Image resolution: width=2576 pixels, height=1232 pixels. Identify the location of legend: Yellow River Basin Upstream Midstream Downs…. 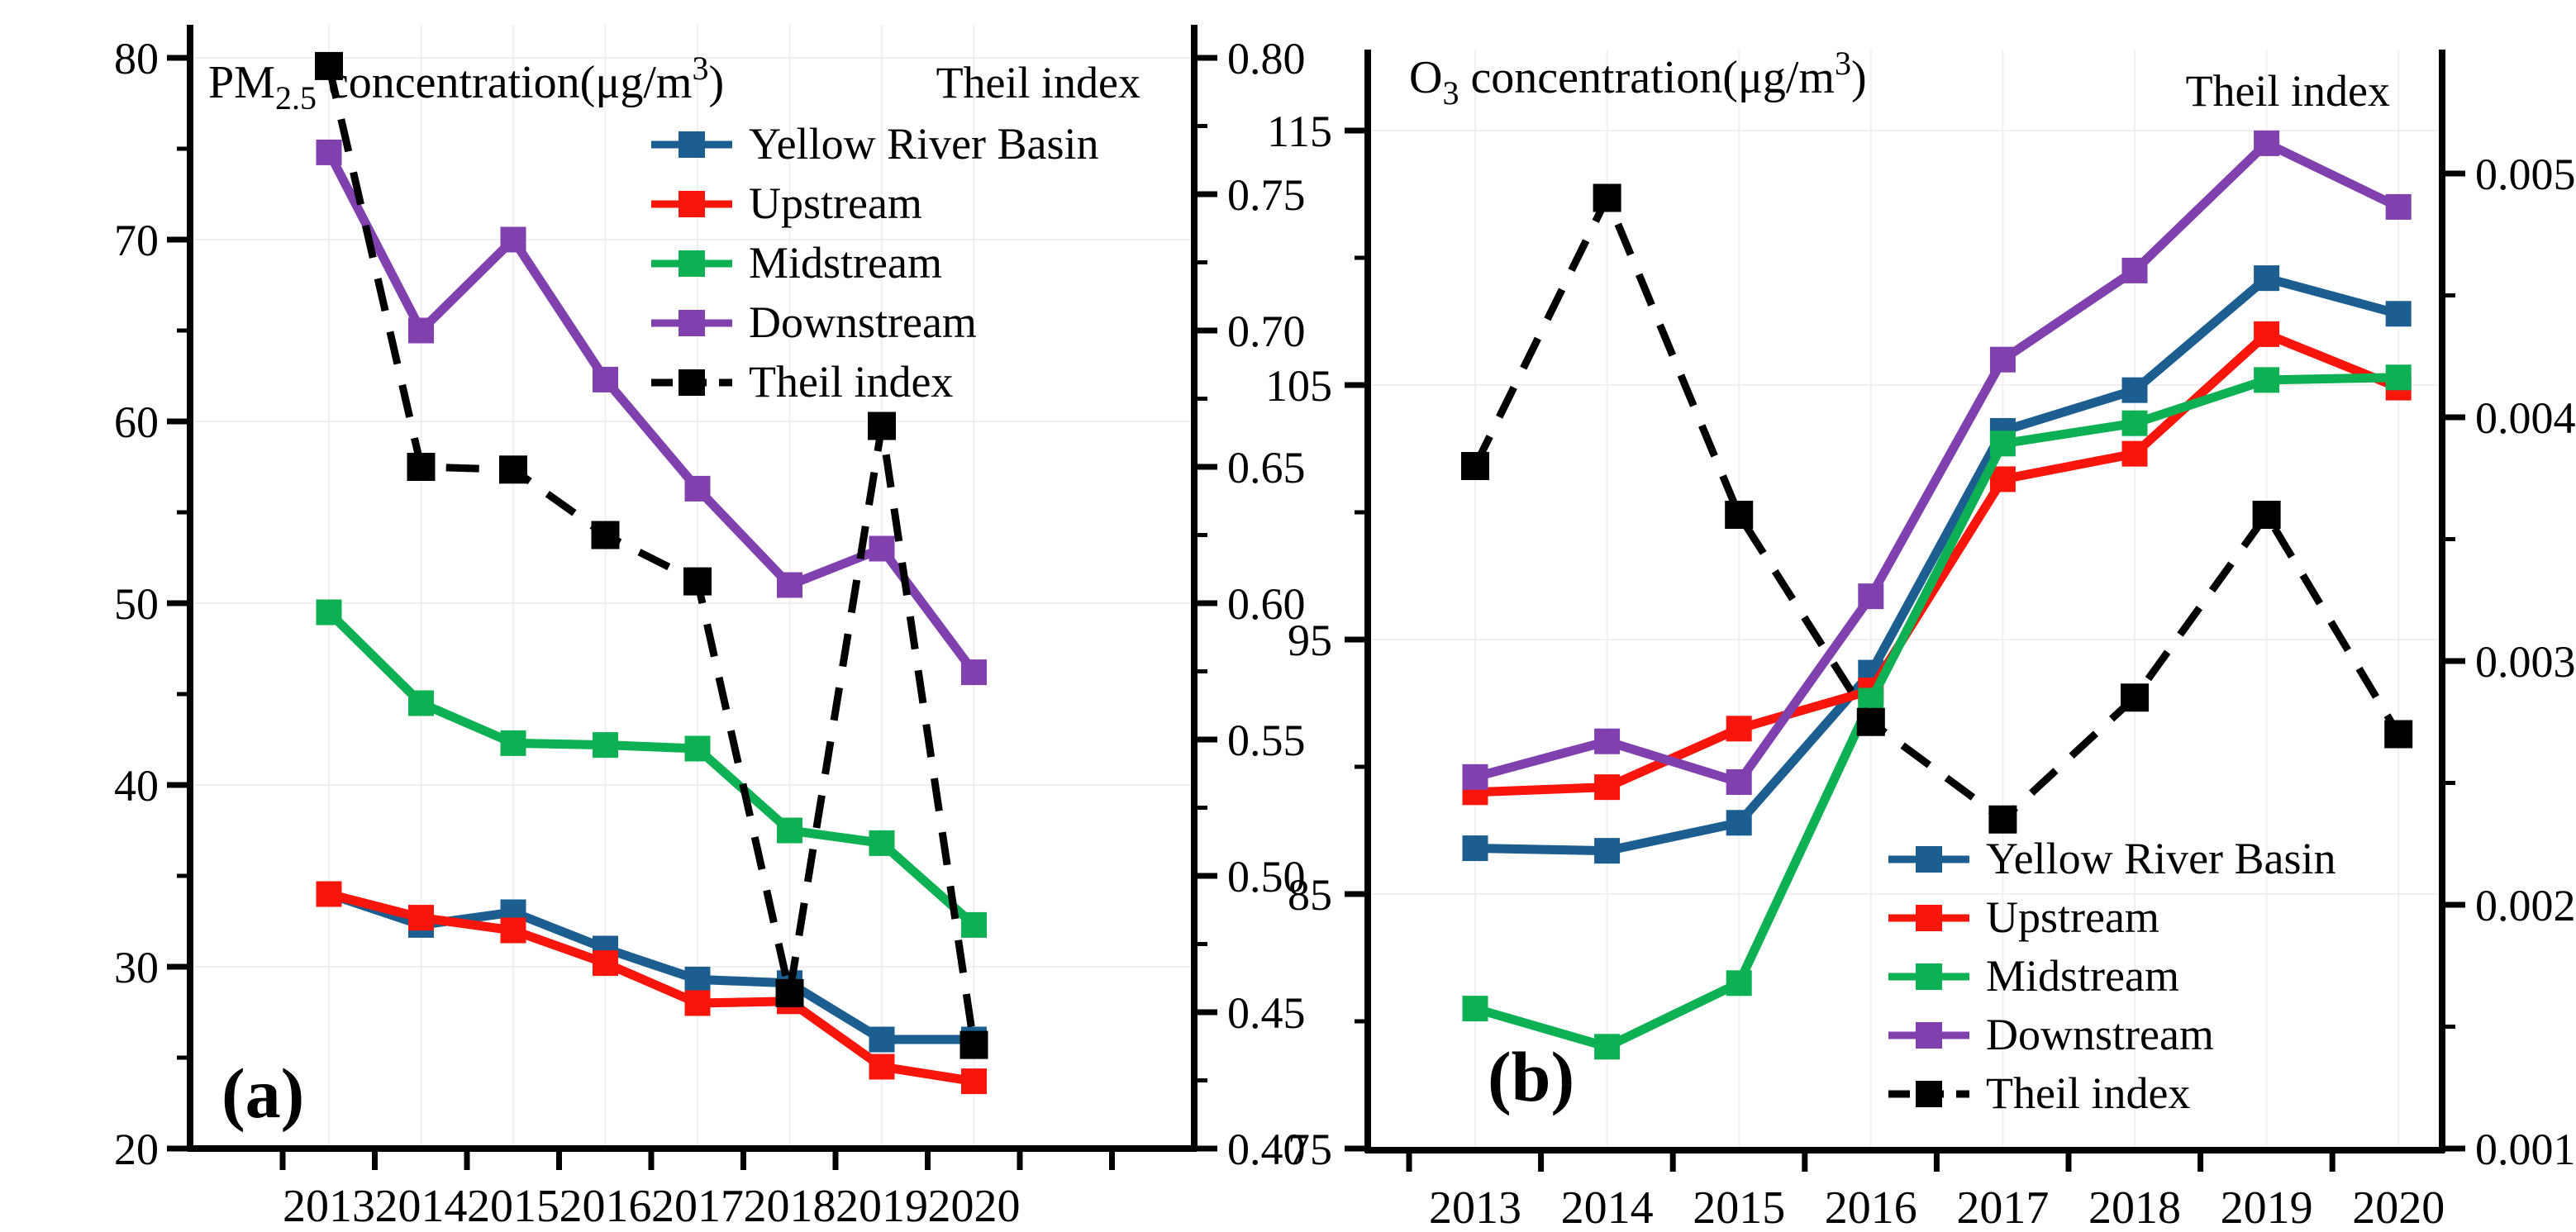
(875, 263).